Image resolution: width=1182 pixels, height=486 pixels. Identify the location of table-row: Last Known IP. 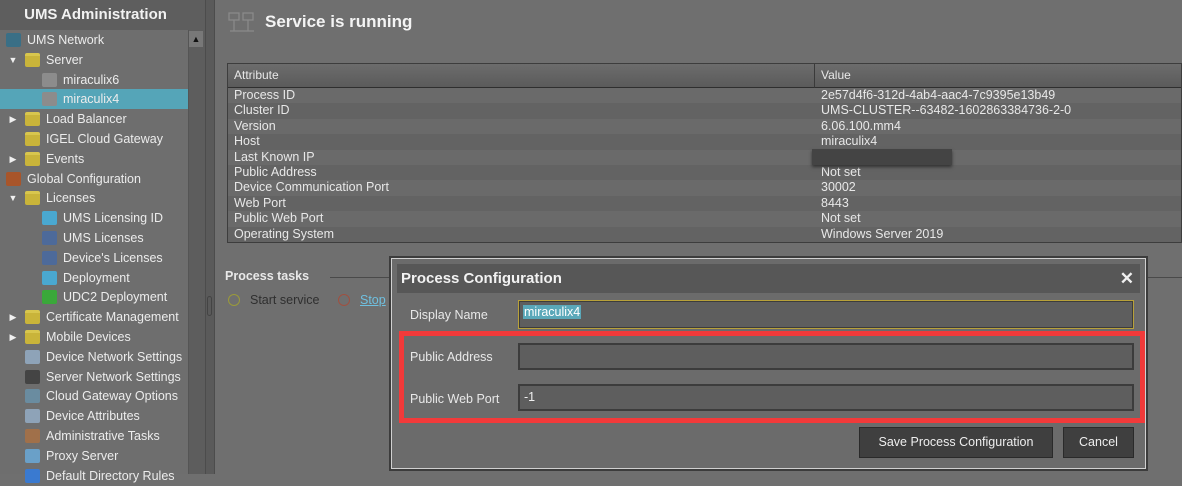
(704, 157).